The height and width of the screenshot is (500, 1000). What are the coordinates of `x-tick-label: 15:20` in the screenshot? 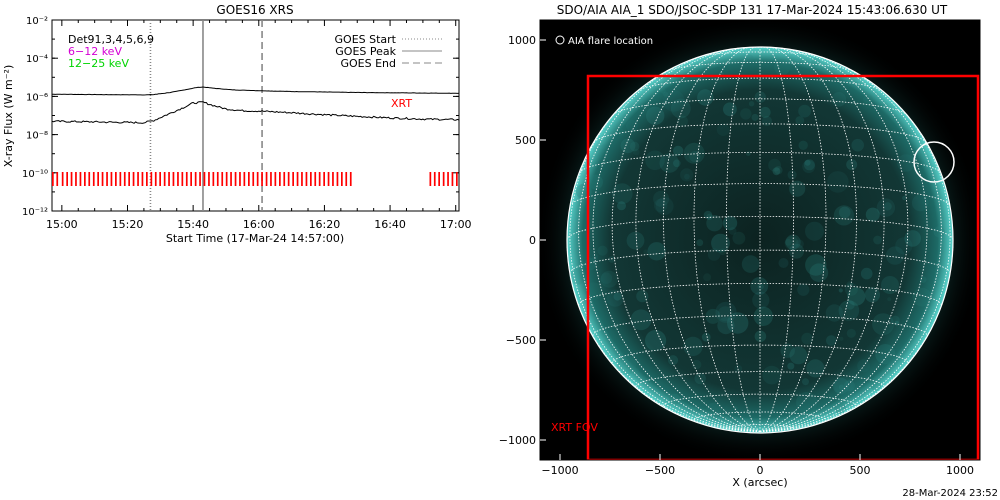 It's located at (128, 224).